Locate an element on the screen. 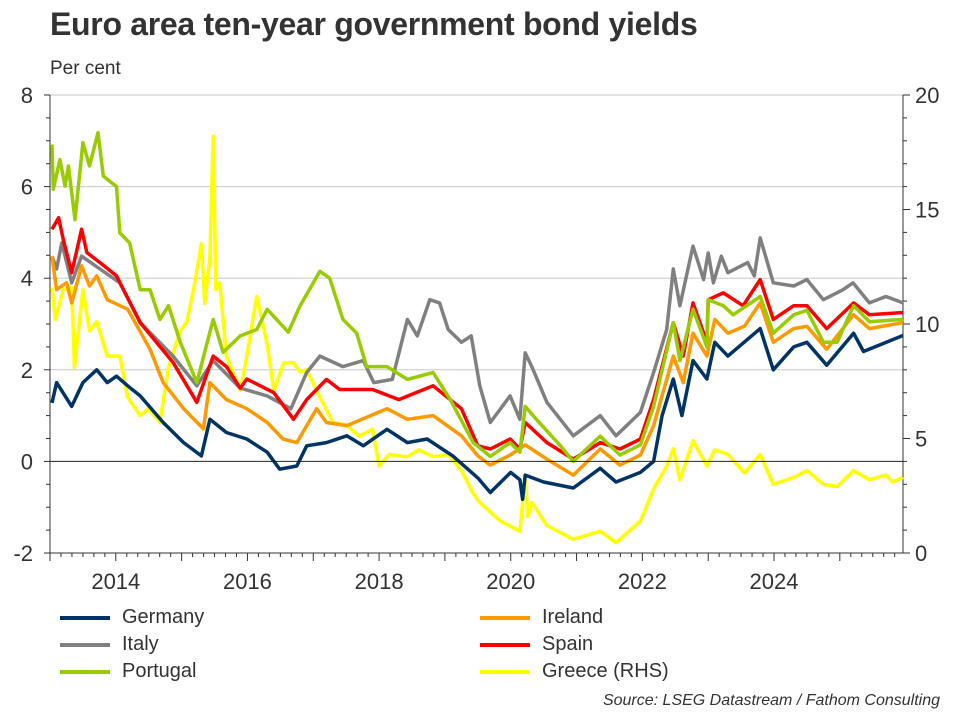 Image resolution: width=960 pixels, height=720 pixels. x-tick-label: 2020 is located at coordinates (510, 581).